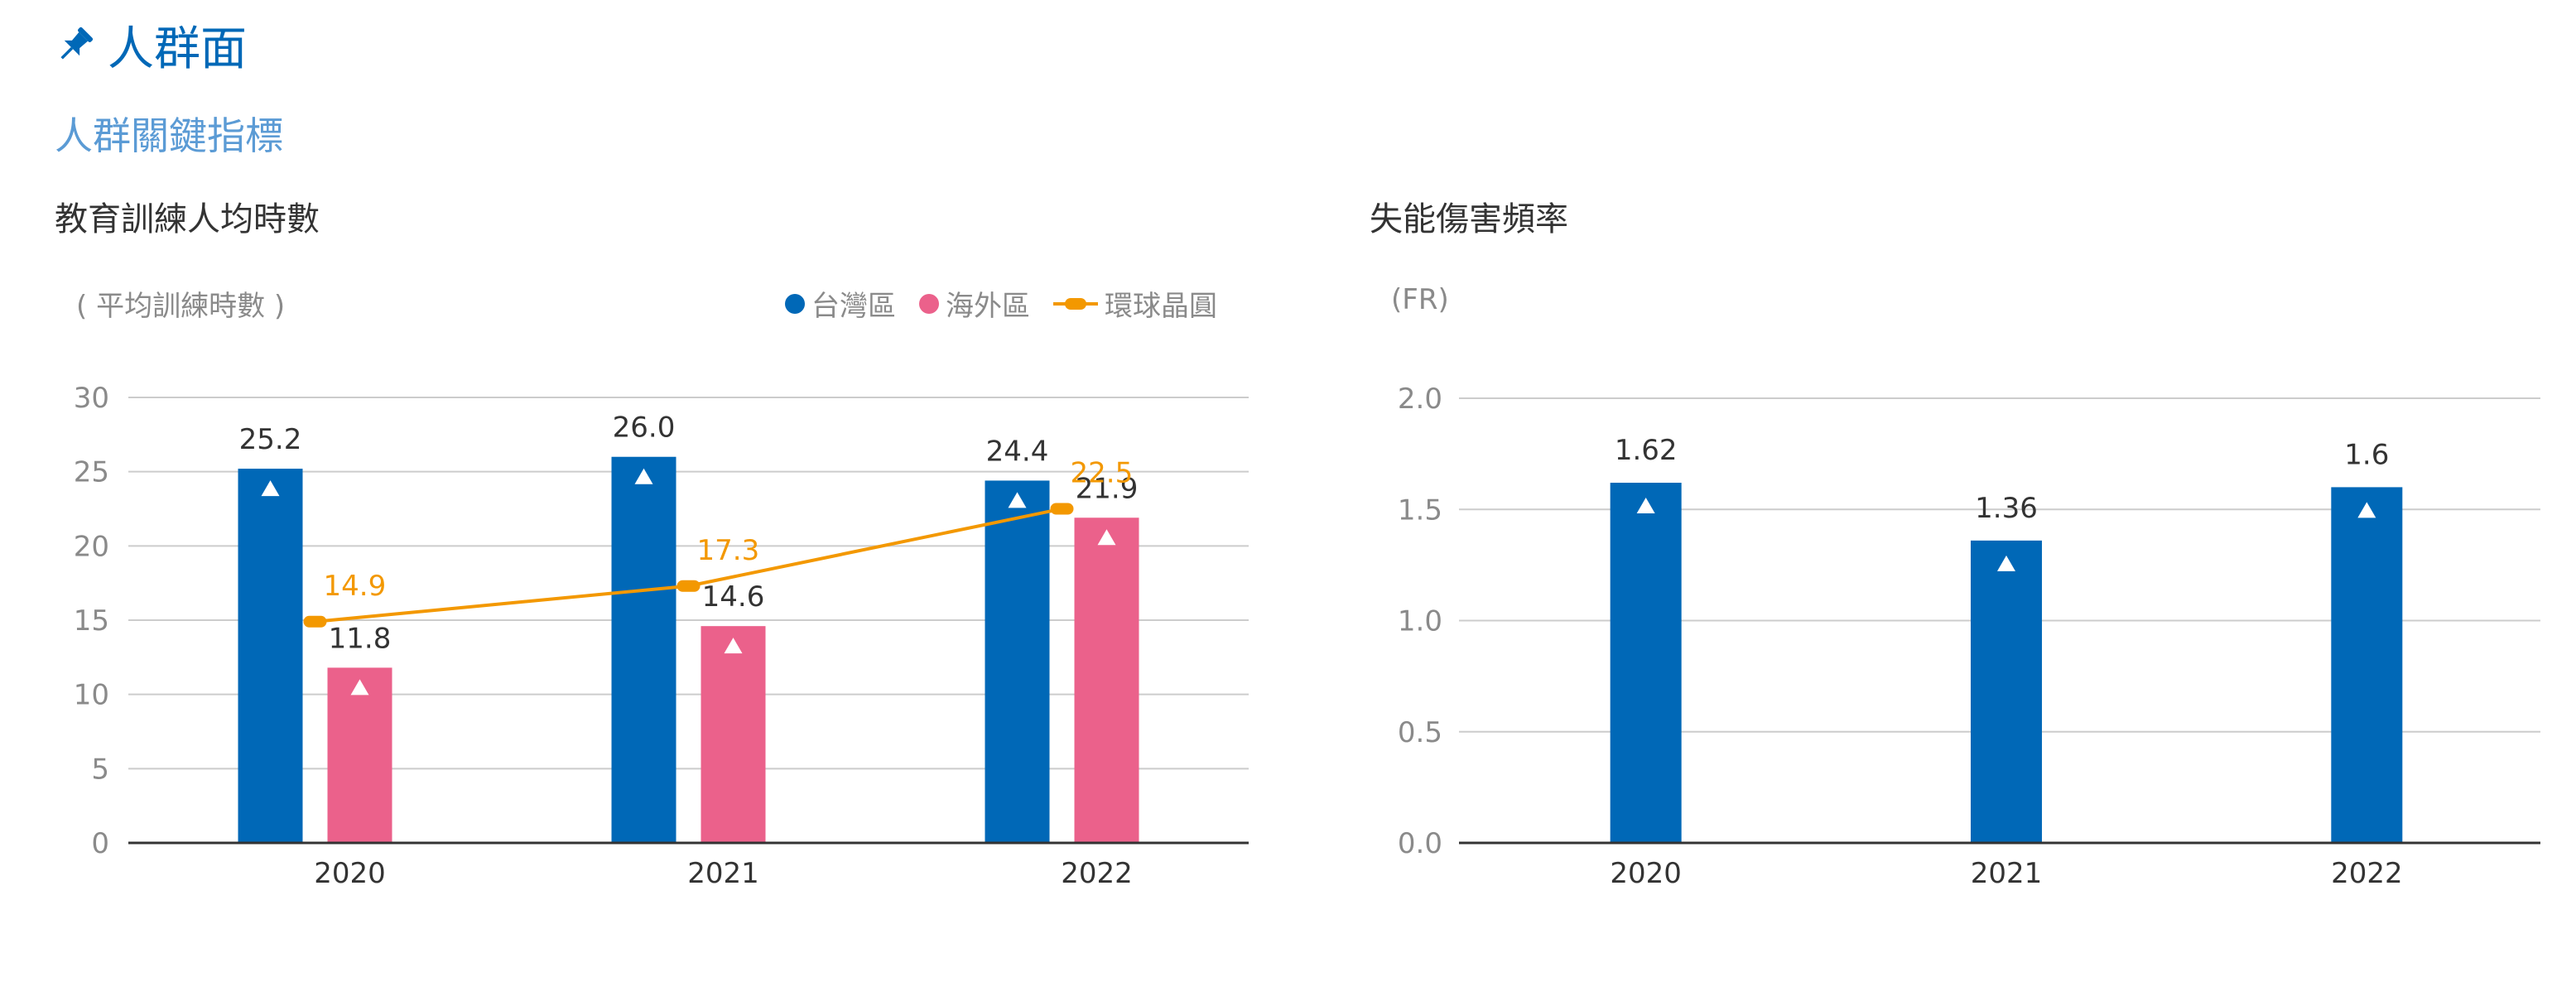 This screenshot has height=982, width=2576. Describe the element at coordinates (181, 306) in the screenshot. I see `chart1-unit-label: ( 平均訓練時數 )` at that location.